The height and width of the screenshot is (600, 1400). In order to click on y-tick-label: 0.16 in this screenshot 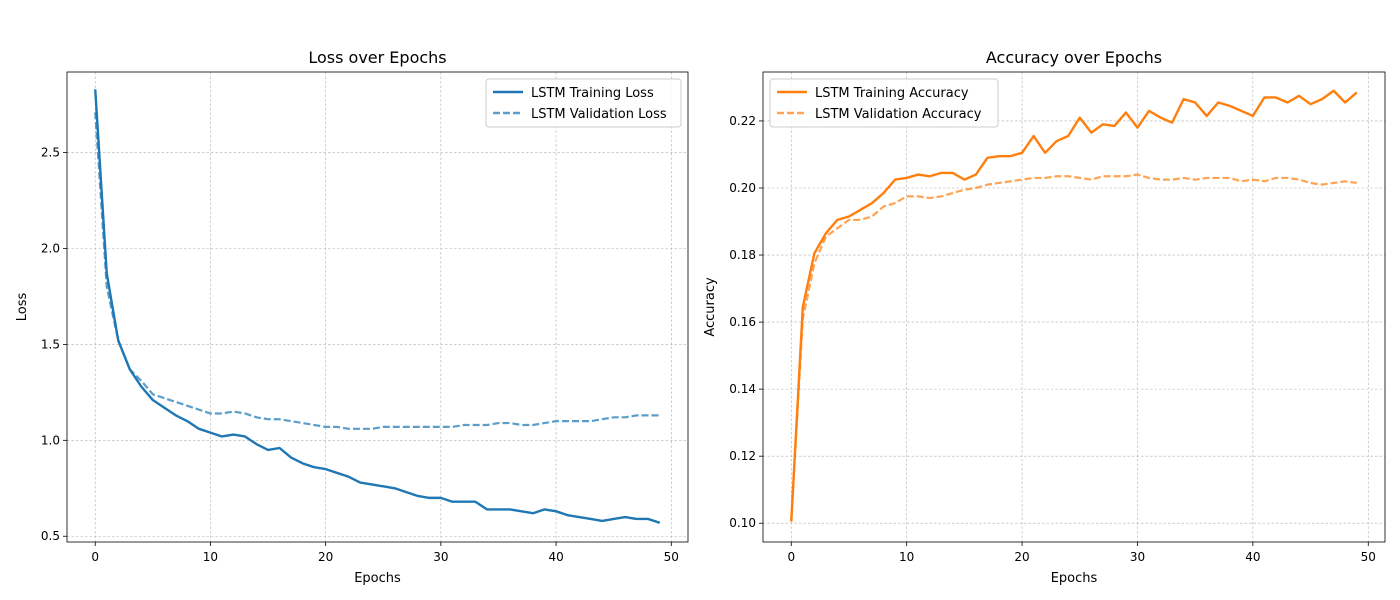, I will do `click(742, 322)`.